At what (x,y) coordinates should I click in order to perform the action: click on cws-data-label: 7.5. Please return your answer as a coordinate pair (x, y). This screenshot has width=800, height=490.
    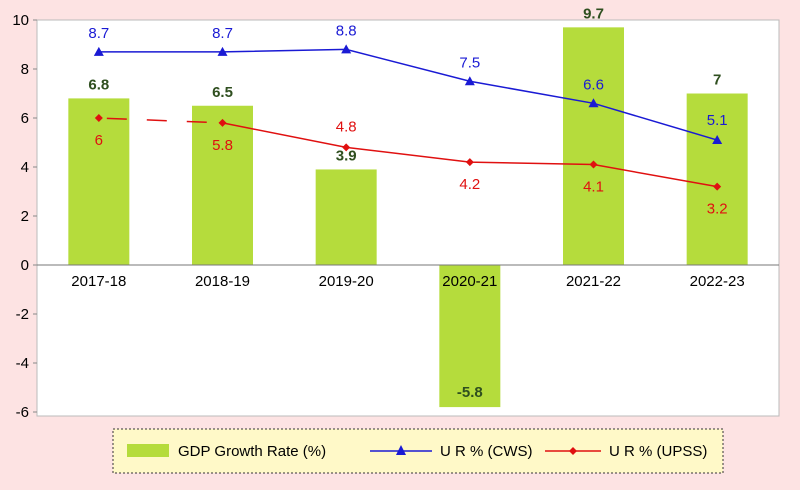
    Looking at the image, I should click on (469, 62).